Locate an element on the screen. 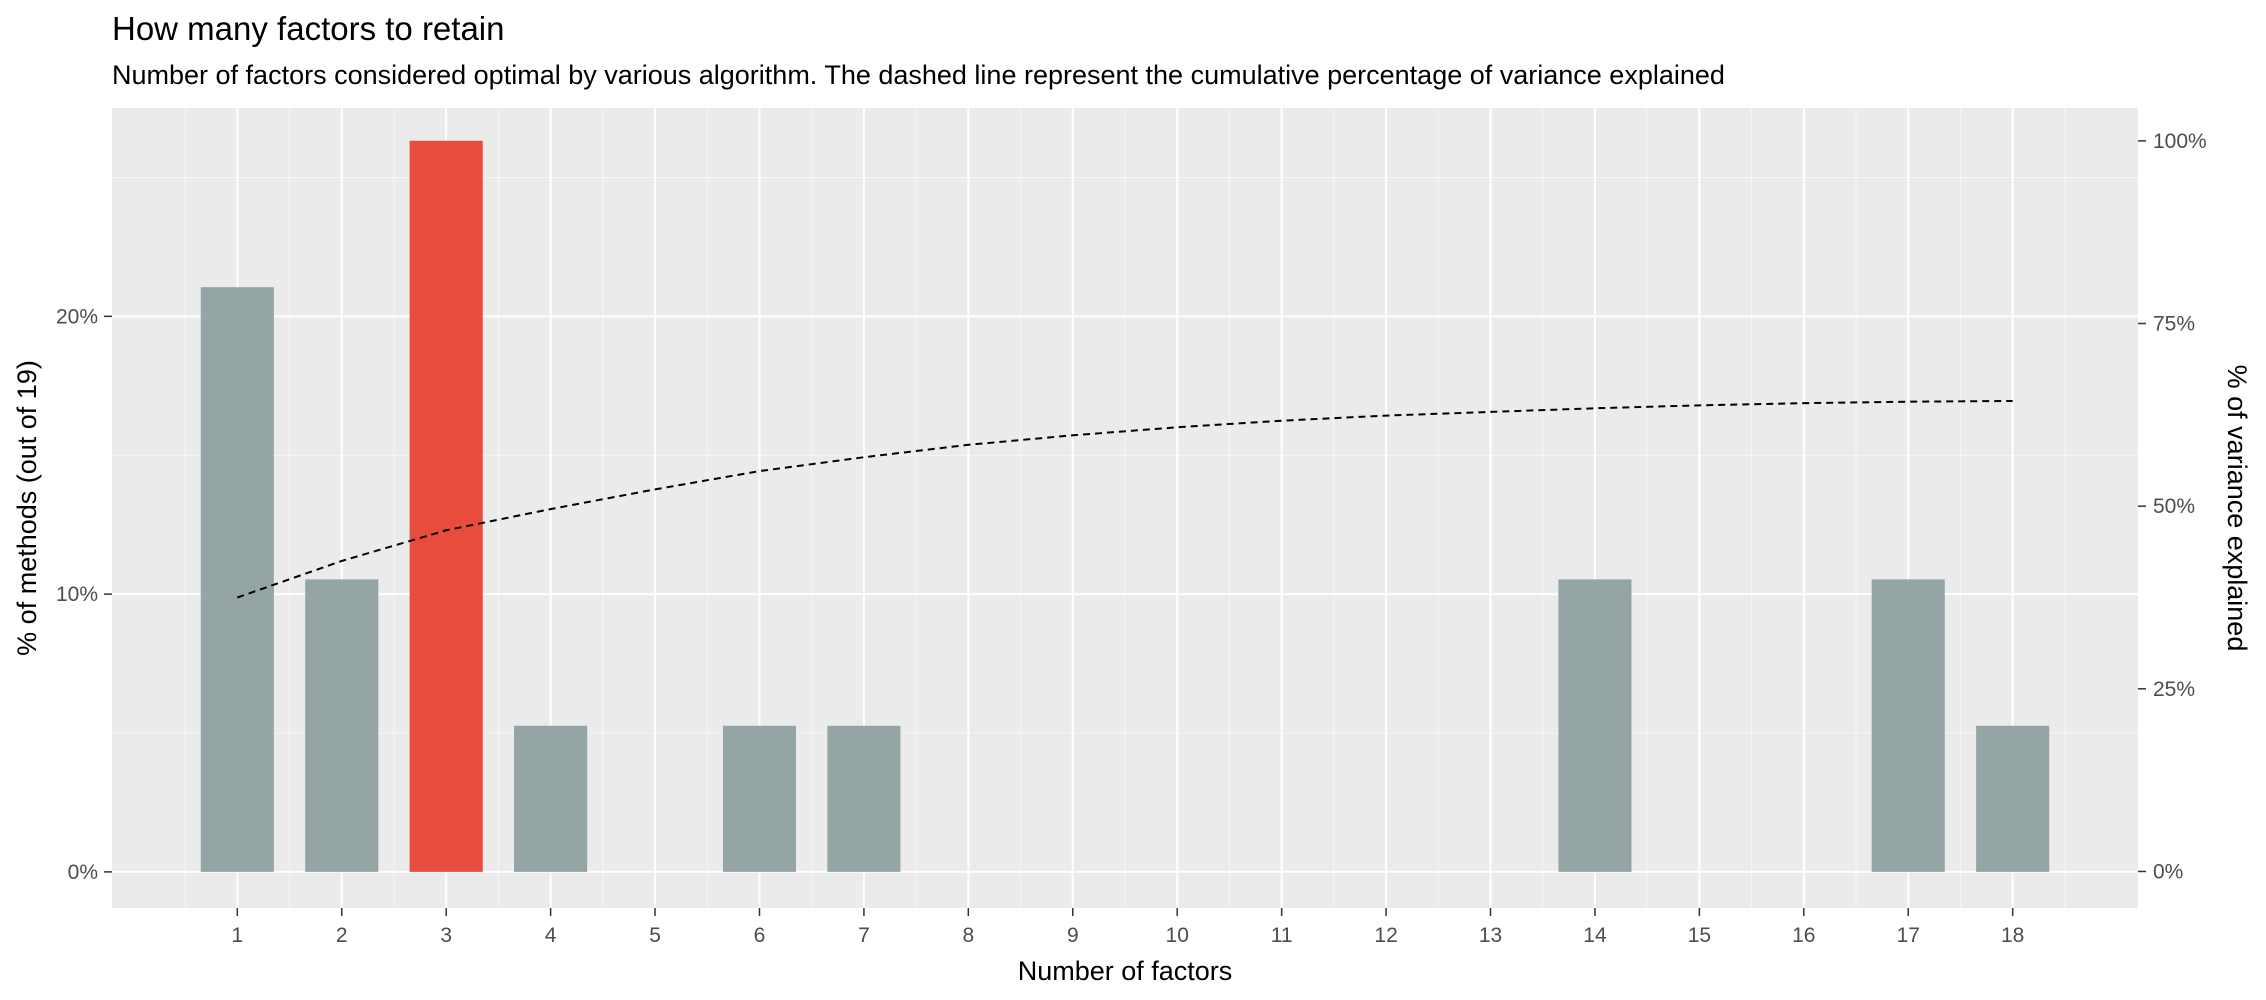 Image resolution: width=2266 pixels, height=1000 pixels. x-tick-label: 13 is located at coordinates (1490, 935).